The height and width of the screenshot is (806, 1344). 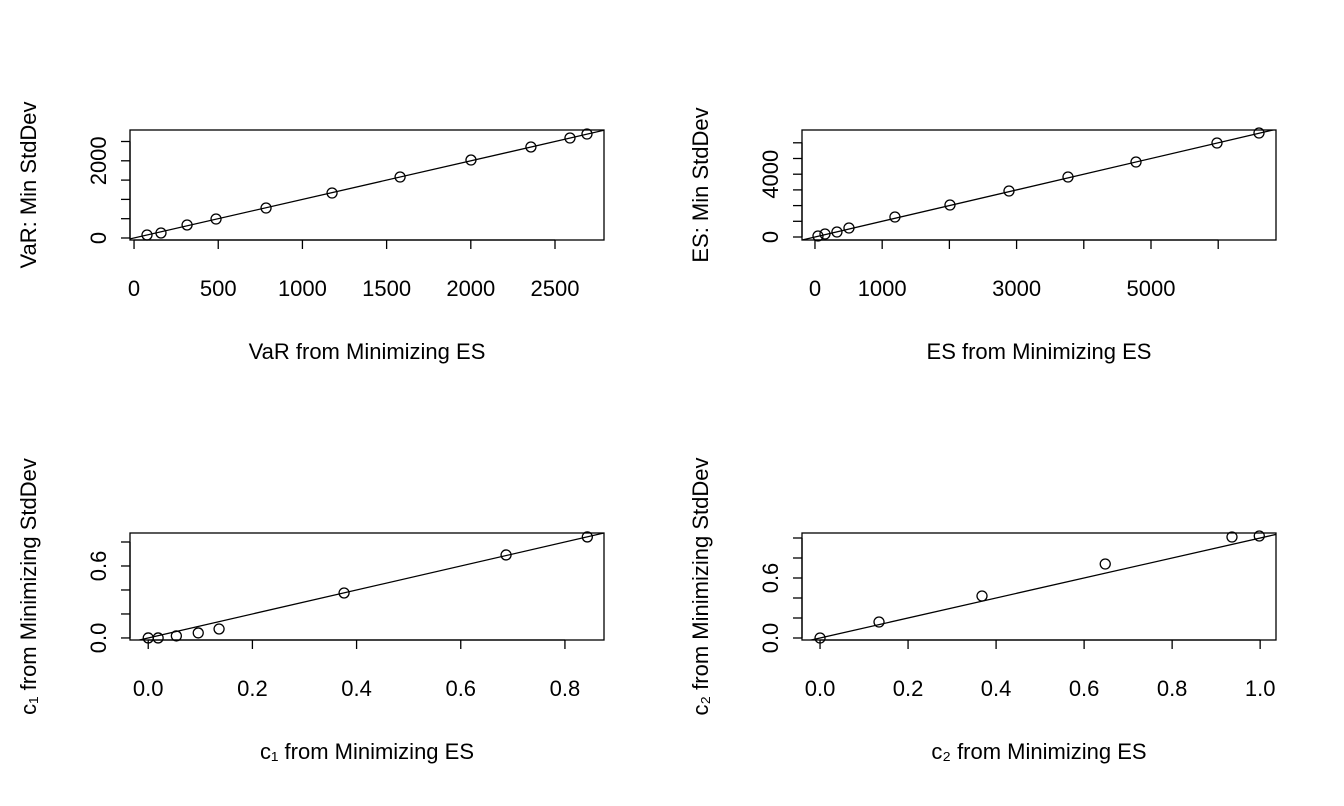 I want to click on y-axis-label: c₁ from Minimizing StdDev, so click(x=28, y=586).